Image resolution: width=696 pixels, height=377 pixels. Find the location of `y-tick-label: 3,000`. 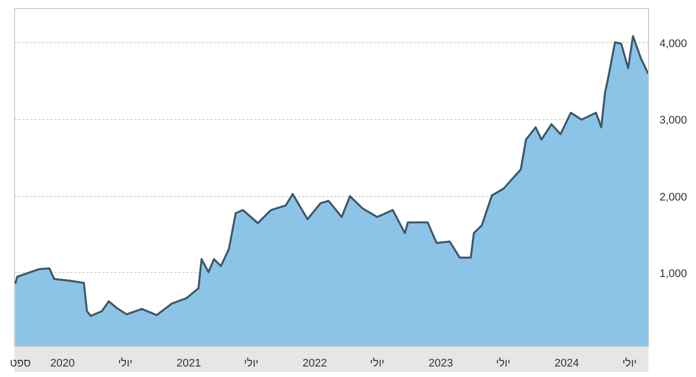

y-tick-label: 3,000 is located at coordinates (674, 120).